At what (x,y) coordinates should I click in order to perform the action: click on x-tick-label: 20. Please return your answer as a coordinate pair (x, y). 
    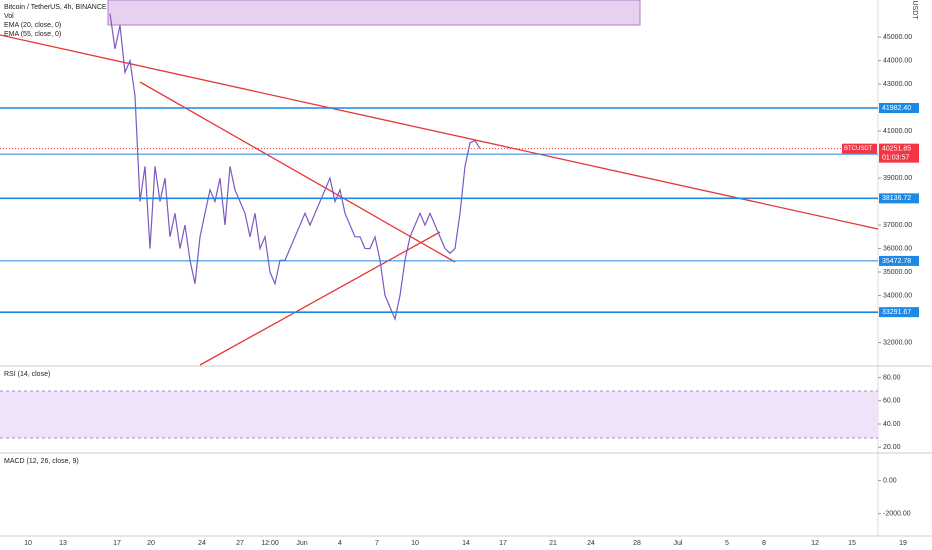
    Looking at the image, I should click on (151, 543).